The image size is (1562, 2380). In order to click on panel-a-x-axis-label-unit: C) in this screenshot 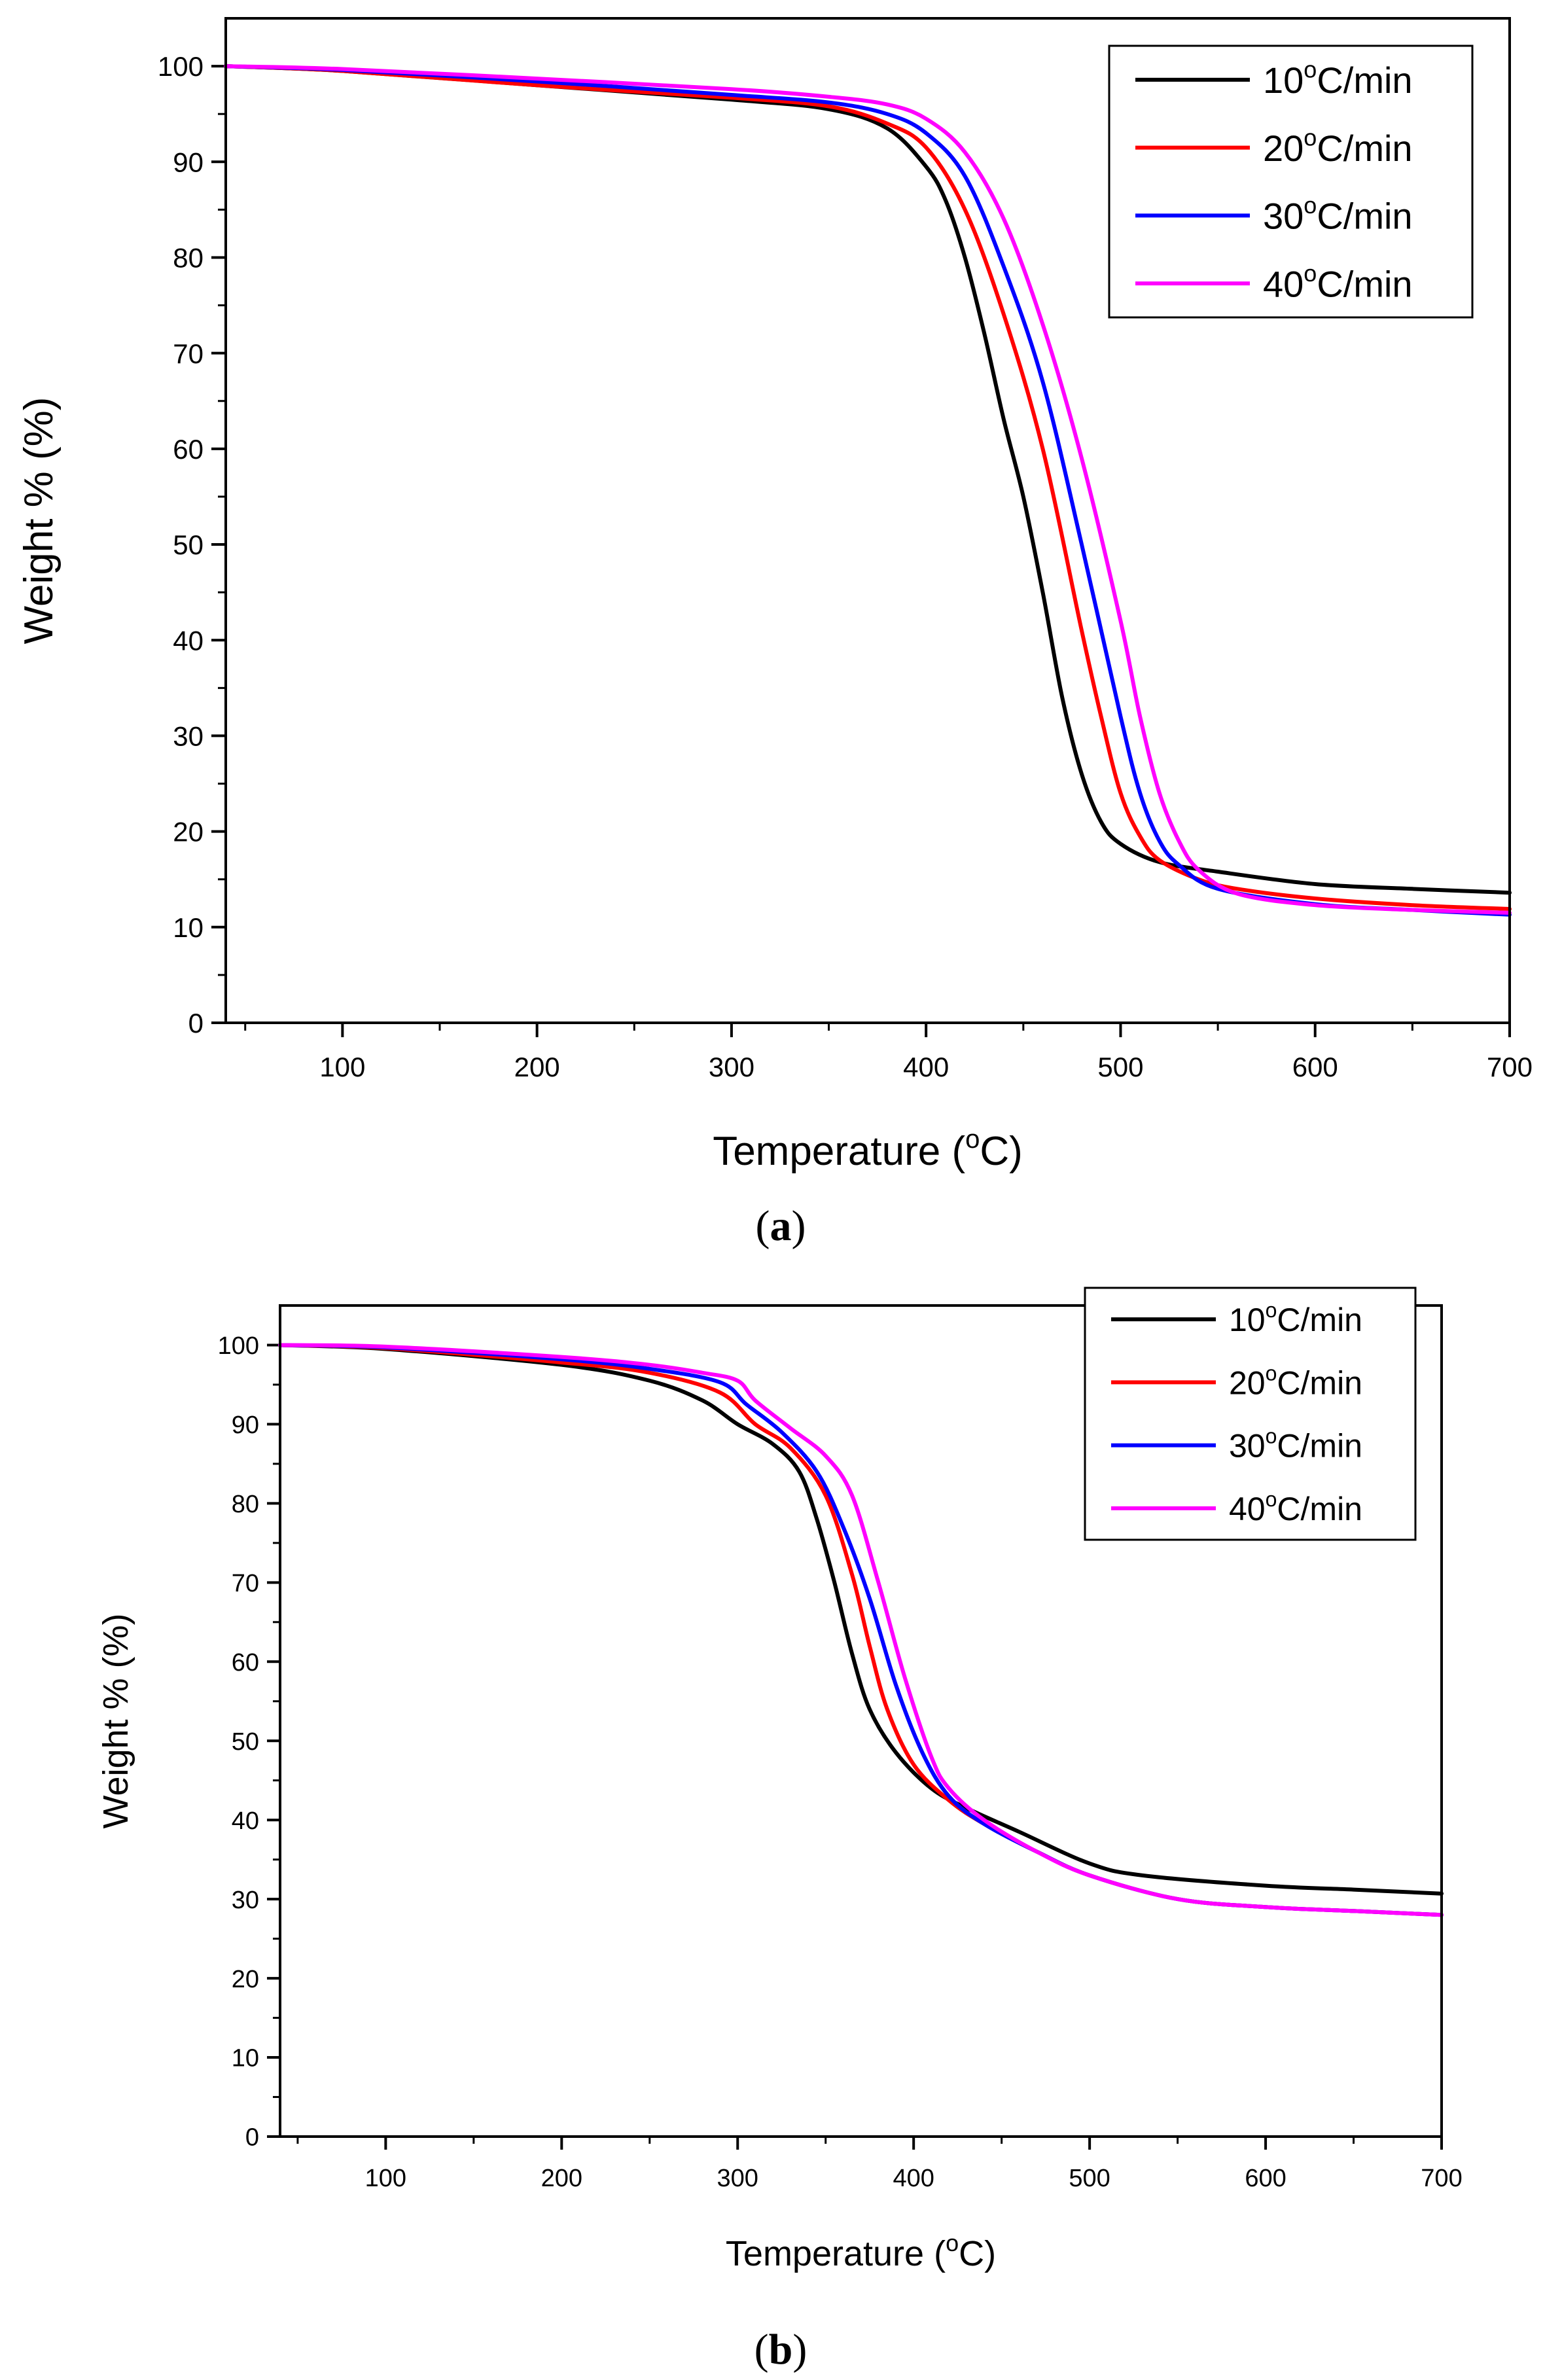, I will do `click(1001, 1151)`.